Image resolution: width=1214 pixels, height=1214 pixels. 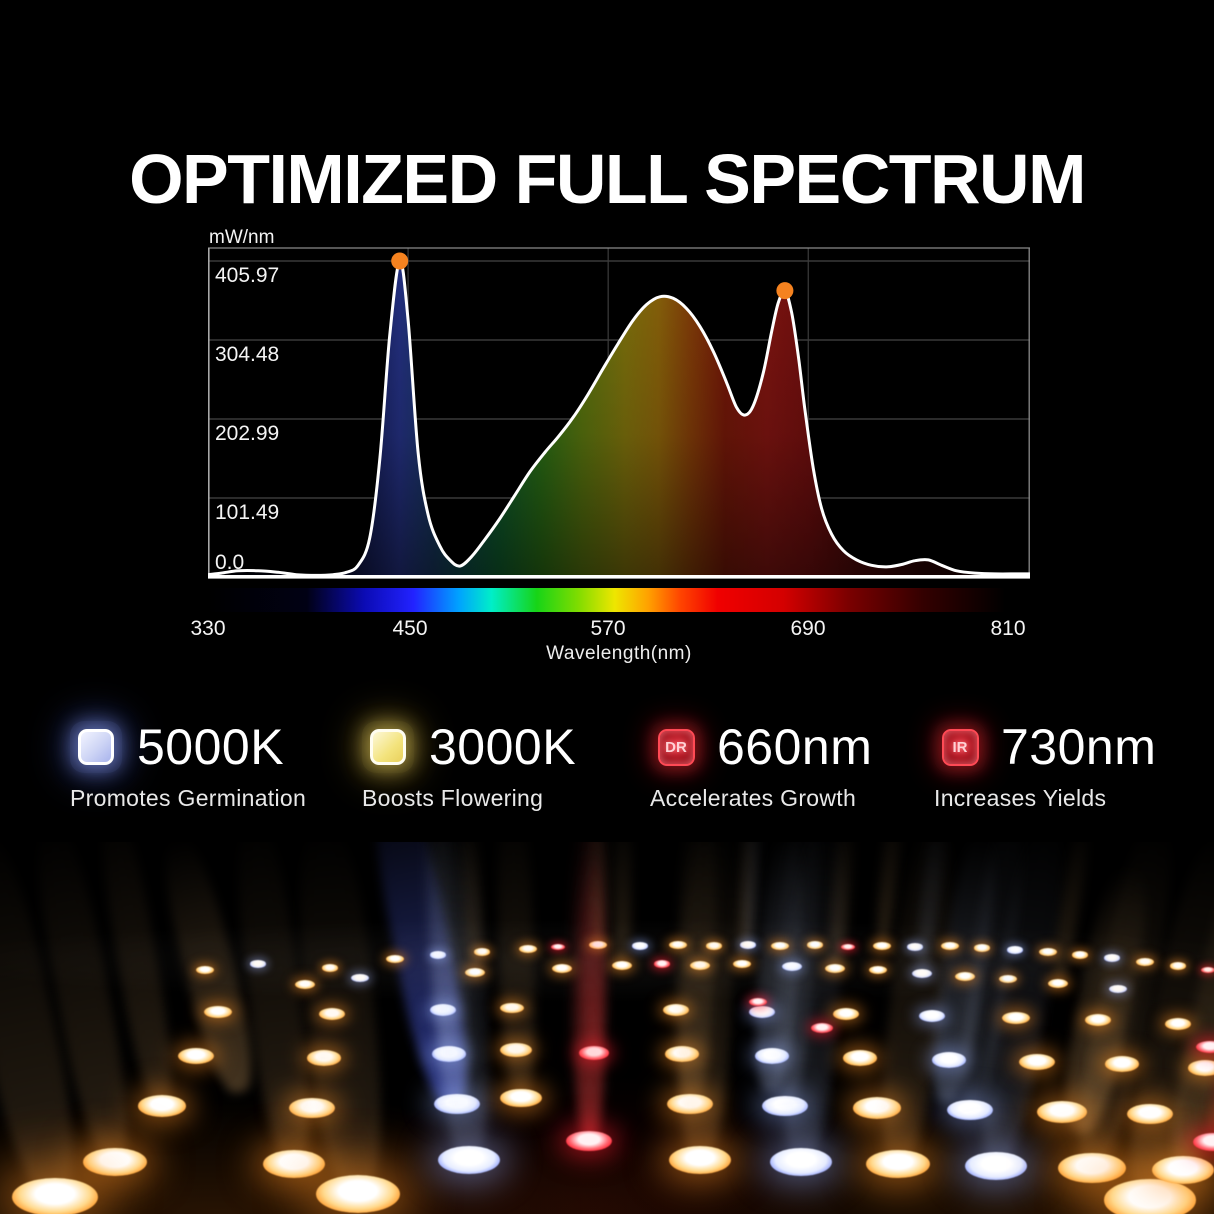 What do you see at coordinates (795, 747) in the screenshot?
I see `legend-label: 660nm` at bounding box center [795, 747].